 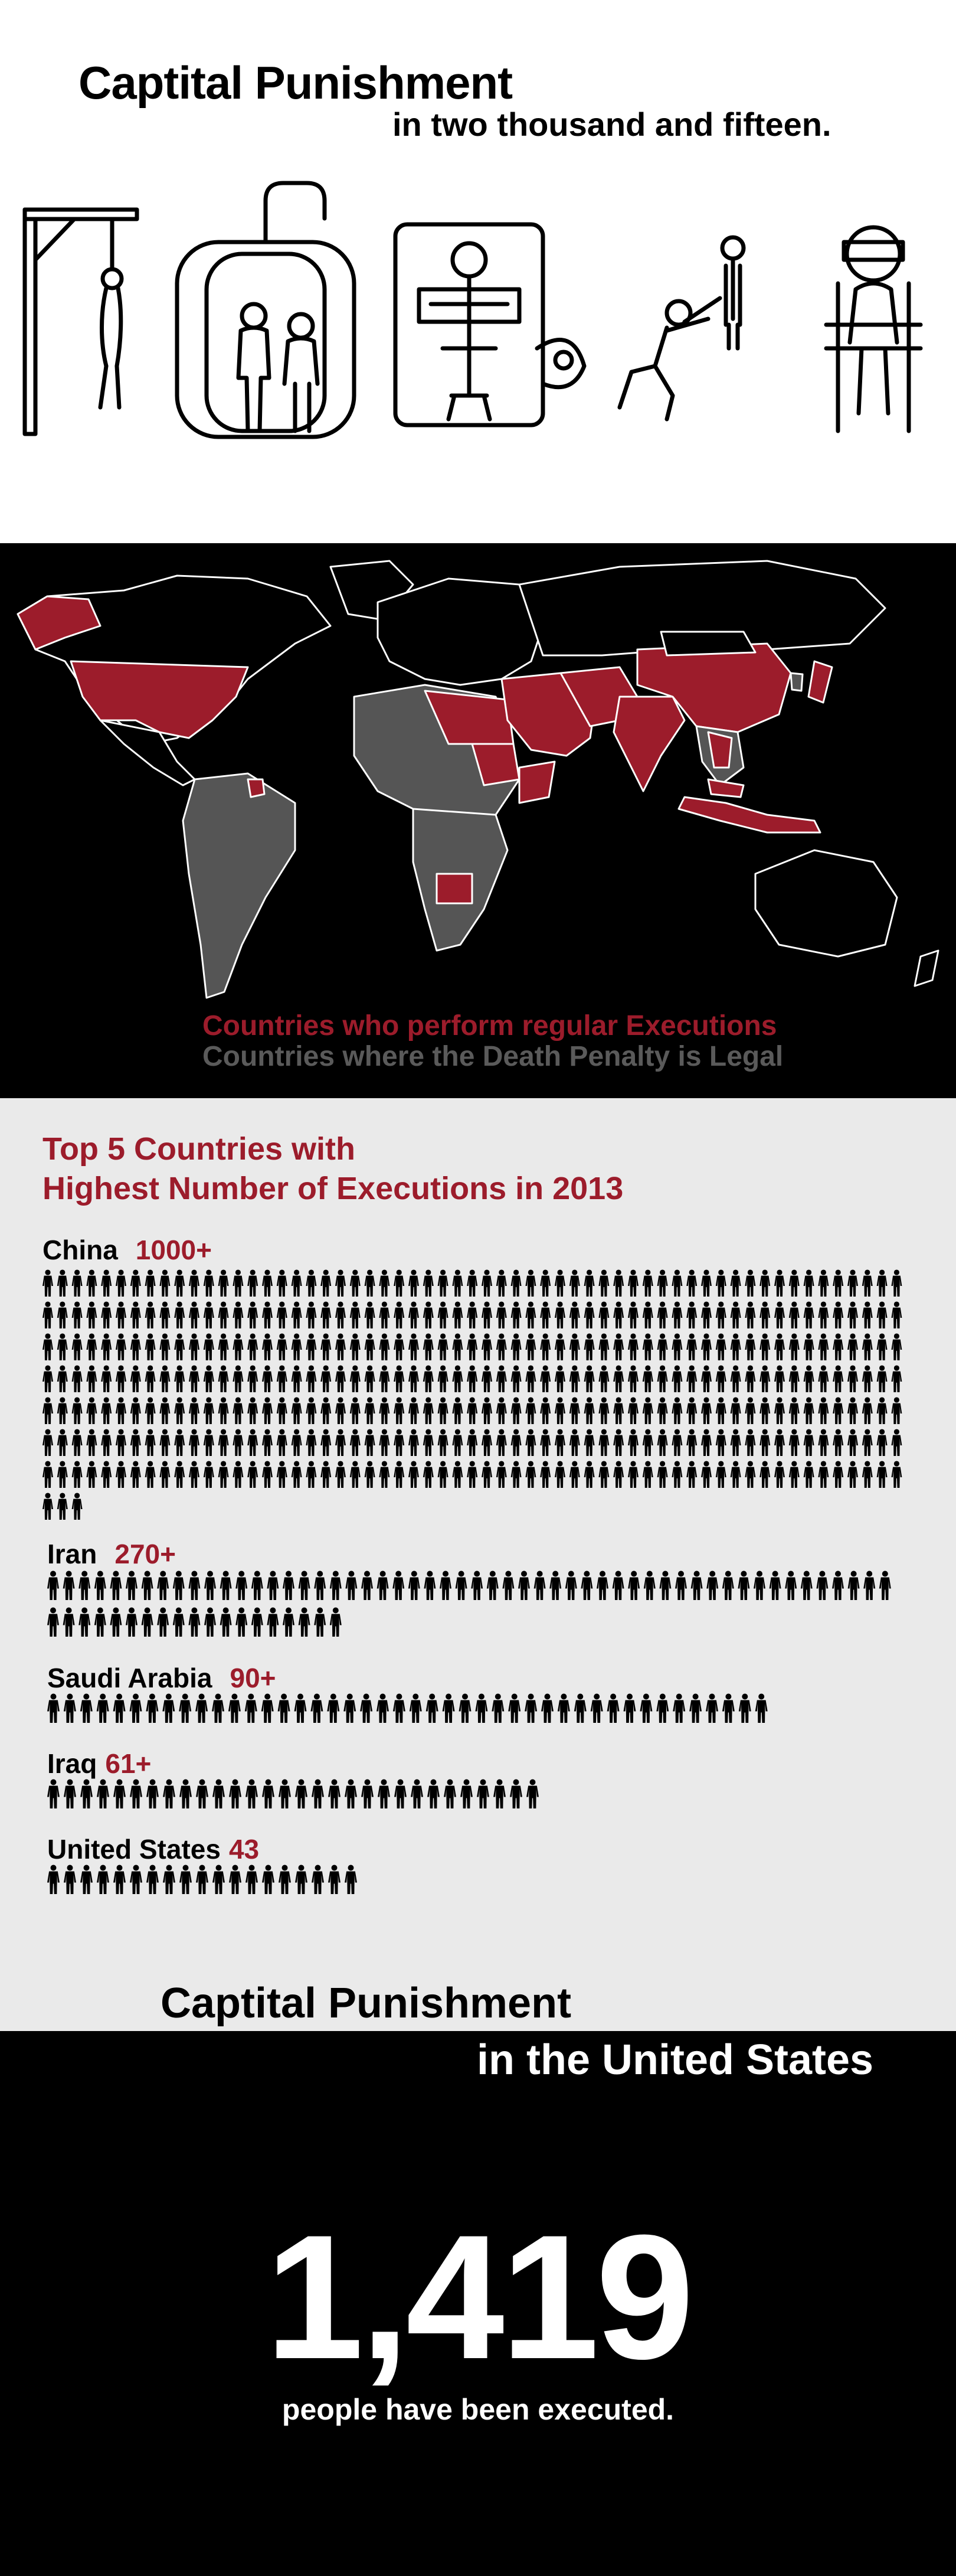 I want to click on country-name: Iraq, so click(x=72, y=1763).